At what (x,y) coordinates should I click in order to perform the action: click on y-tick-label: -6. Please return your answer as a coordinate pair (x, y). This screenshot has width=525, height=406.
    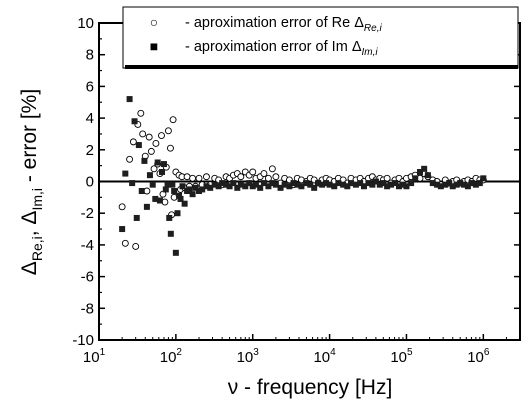
    Looking at the image, I should click on (87, 277).